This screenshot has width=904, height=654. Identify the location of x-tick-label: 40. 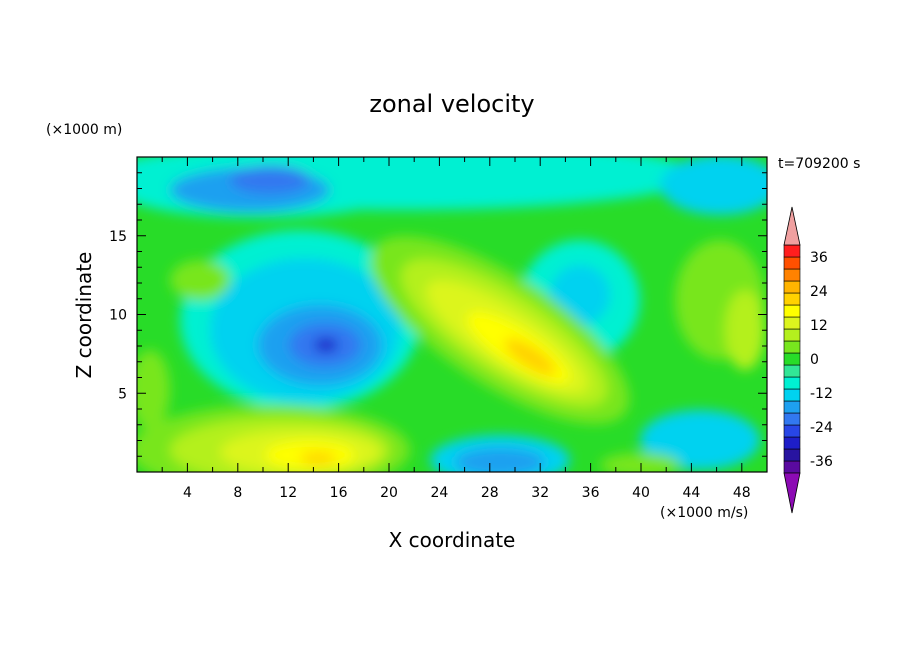
(641, 493).